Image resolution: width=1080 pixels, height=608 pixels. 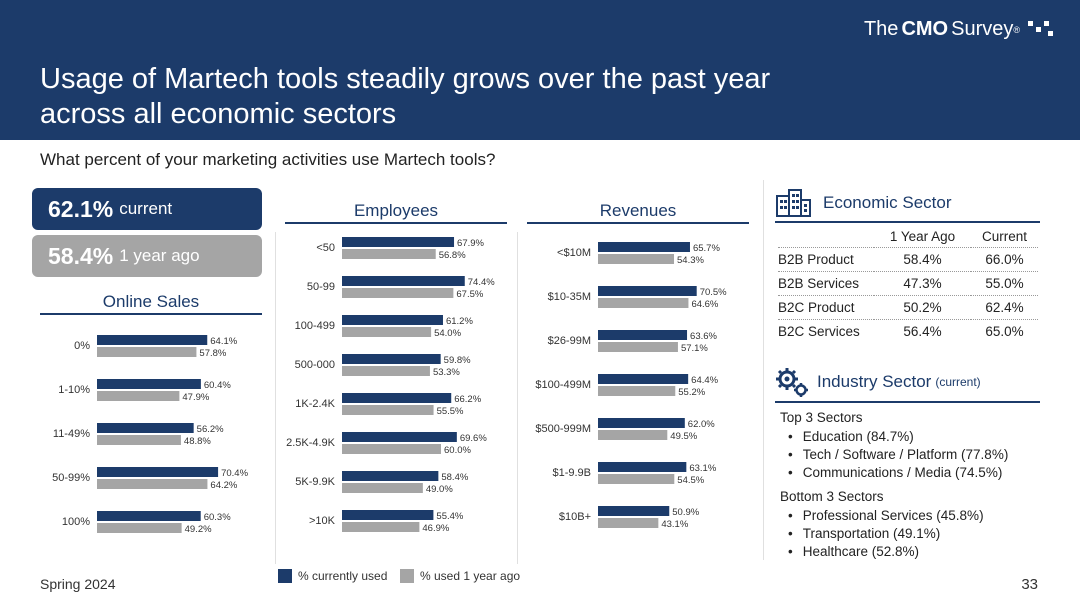 I want to click on revenues-title: Revenues, so click(x=638, y=210).